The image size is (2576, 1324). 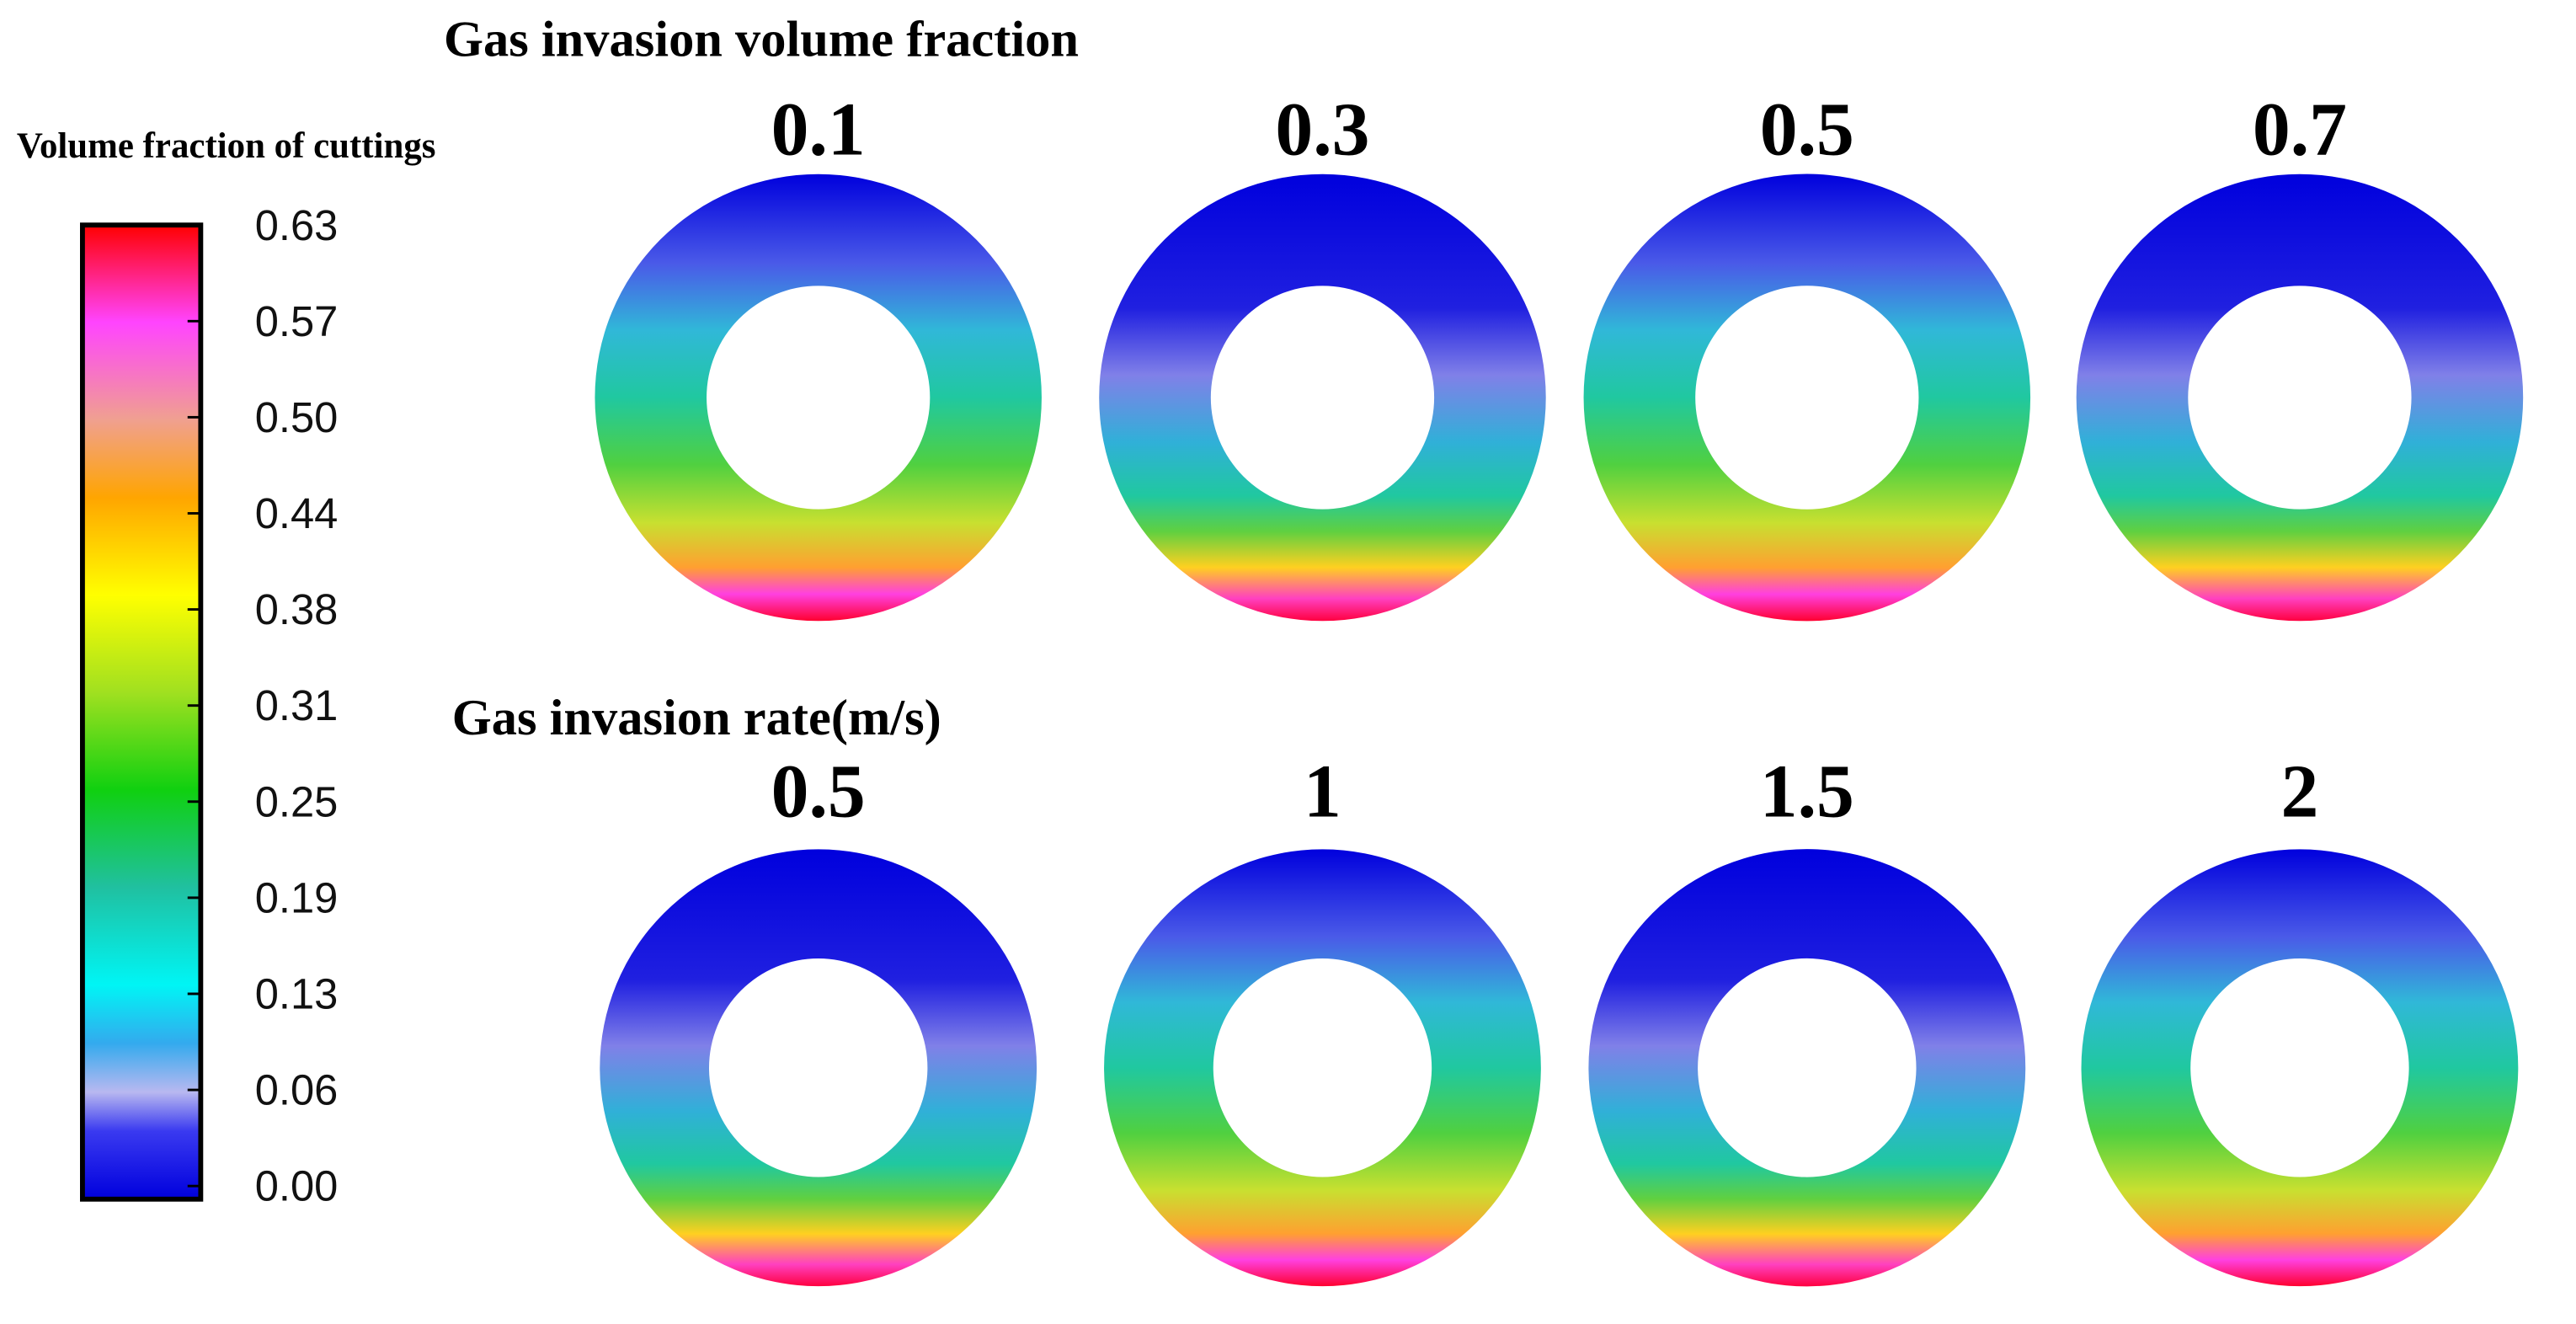 What do you see at coordinates (142, 712) in the screenshot?
I see `colorbar` at bounding box center [142, 712].